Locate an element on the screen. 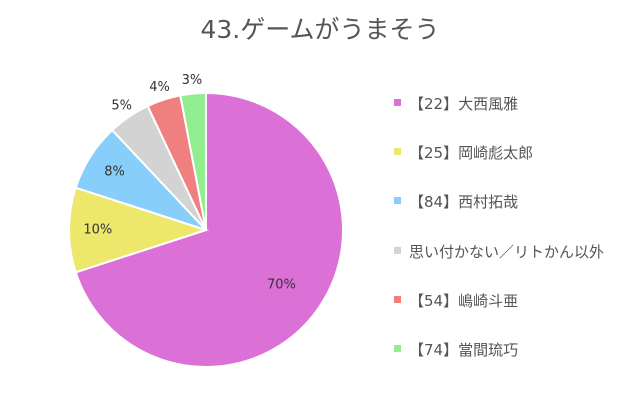 The height and width of the screenshot is (406, 640). legend-item-1: 【25】岡崎彪太郎 is located at coordinates (498, 166).